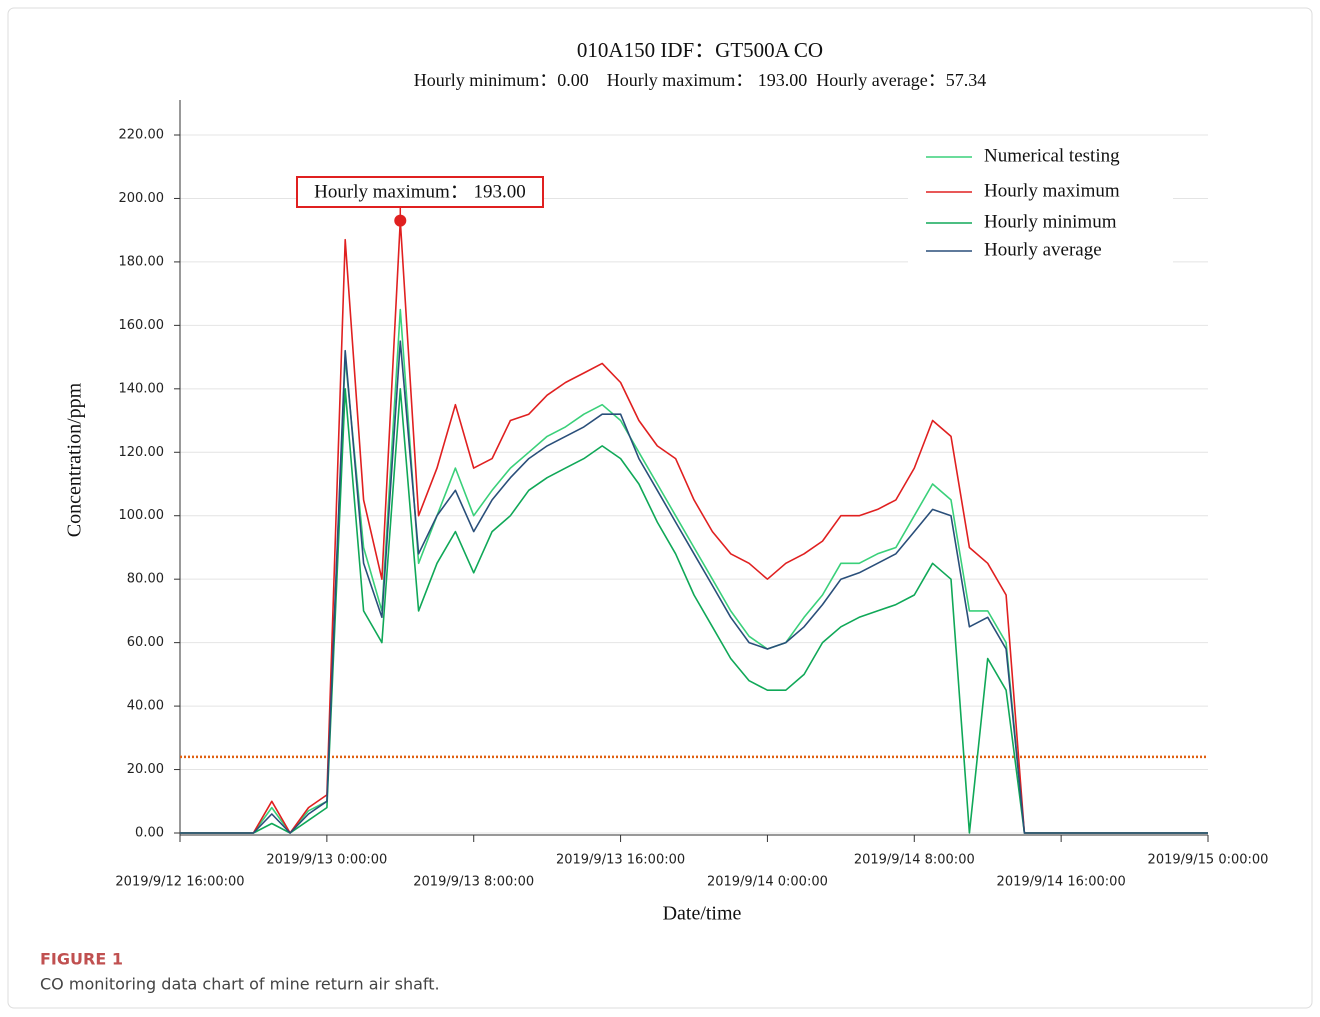 The image size is (1320, 1017). Describe the element at coordinates (142, 388) in the screenshot. I see `y-tick-label: 140.00` at that location.